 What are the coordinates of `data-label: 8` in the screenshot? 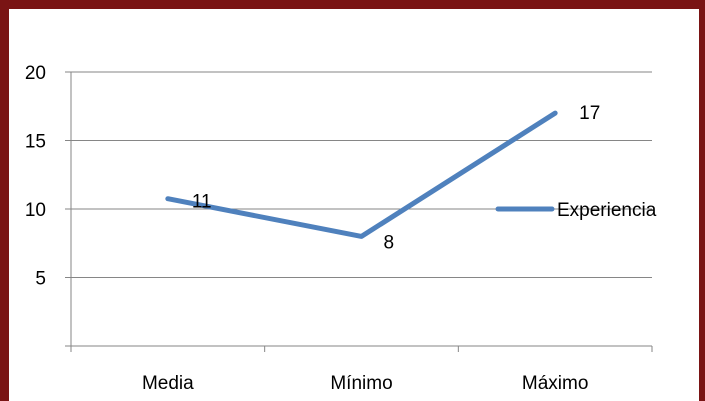 It's located at (389, 242).